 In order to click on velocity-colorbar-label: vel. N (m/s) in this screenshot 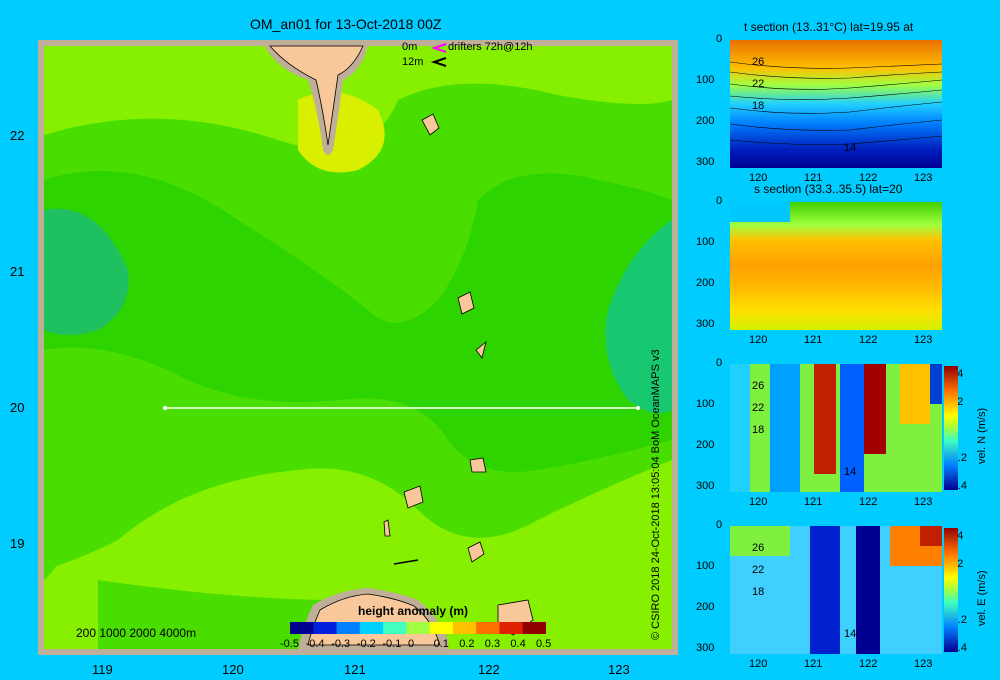, I will do `click(982, 435)`.